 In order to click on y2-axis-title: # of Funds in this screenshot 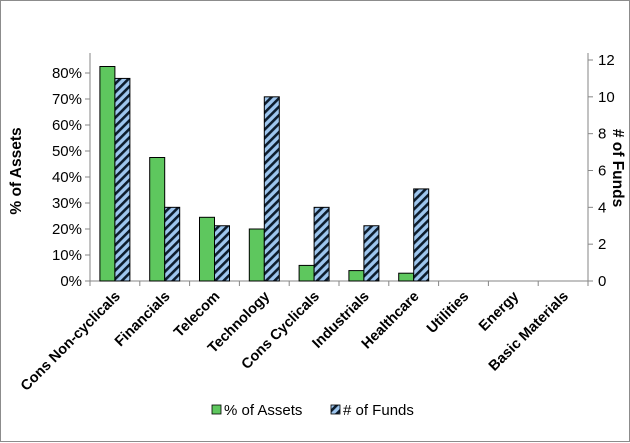, I will do `click(617, 168)`.